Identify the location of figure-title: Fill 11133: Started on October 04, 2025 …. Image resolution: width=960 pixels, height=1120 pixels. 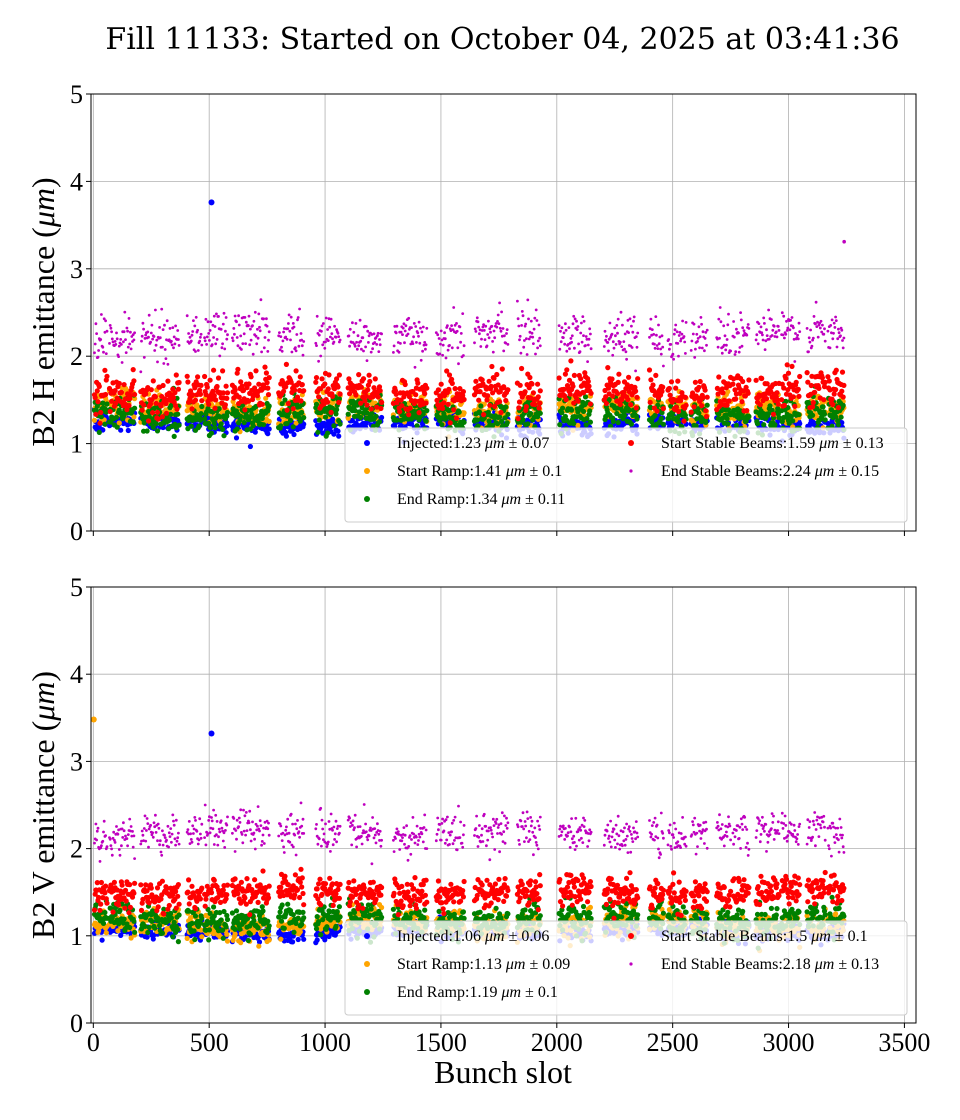
(502, 39).